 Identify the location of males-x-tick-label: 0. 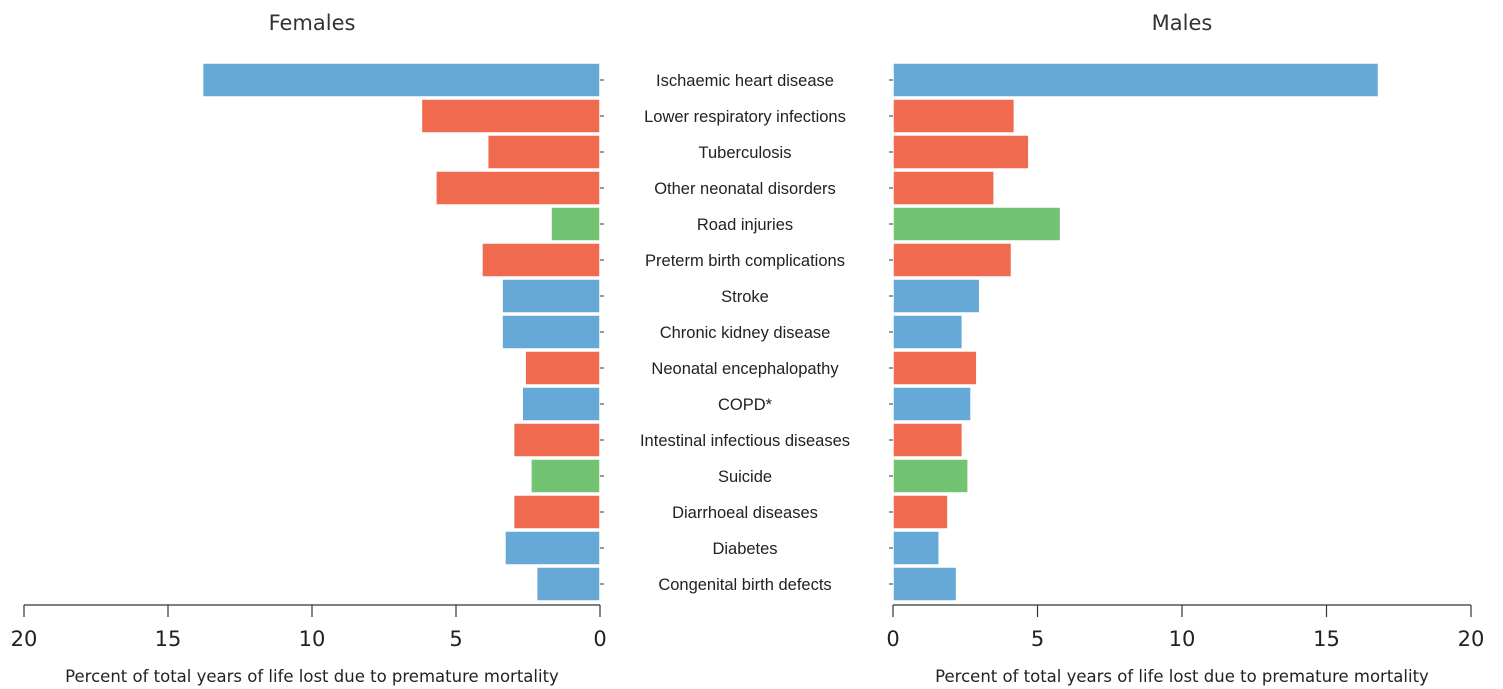
(892, 639).